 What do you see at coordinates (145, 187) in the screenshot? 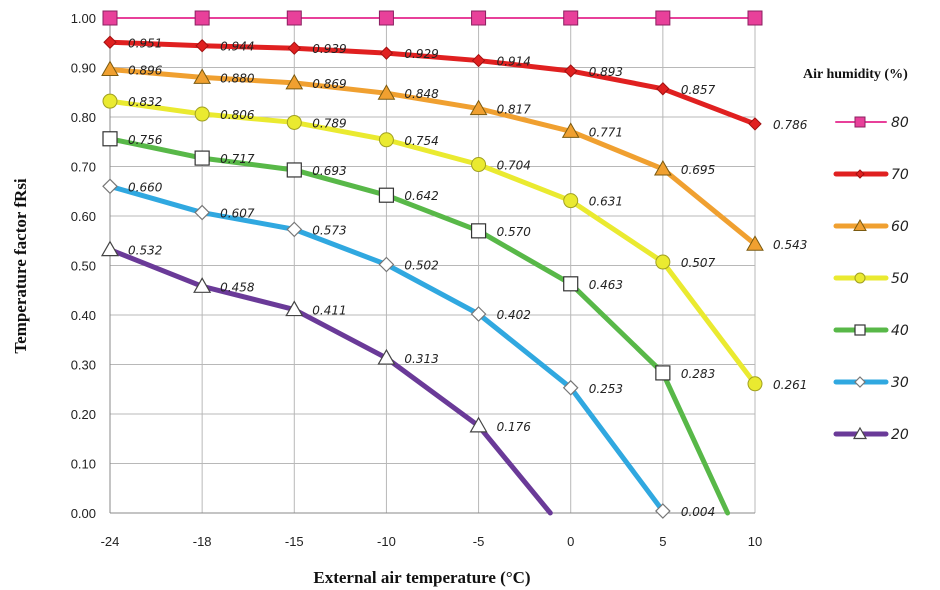
I see `data-label: 0.660` at bounding box center [145, 187].